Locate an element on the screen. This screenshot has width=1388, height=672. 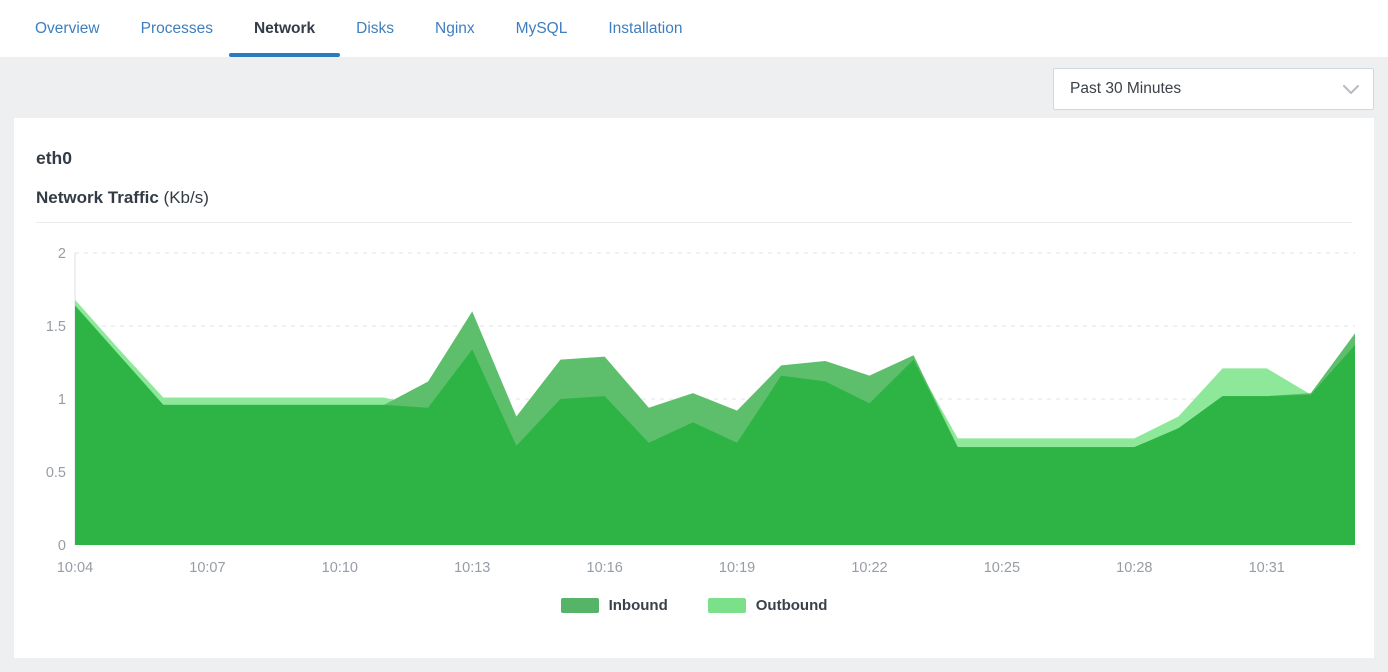
svg-text: 0.5 is located at coordinates (56, 473).